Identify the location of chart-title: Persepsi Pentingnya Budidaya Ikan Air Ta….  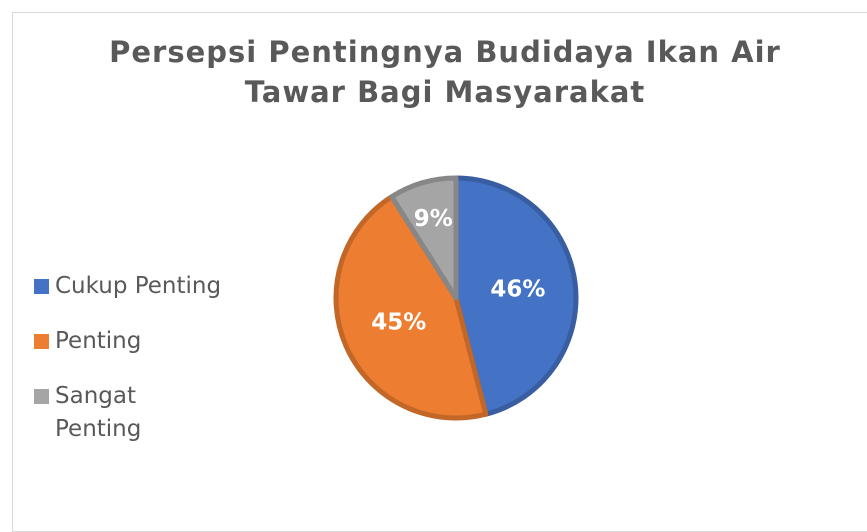
(445, 72).